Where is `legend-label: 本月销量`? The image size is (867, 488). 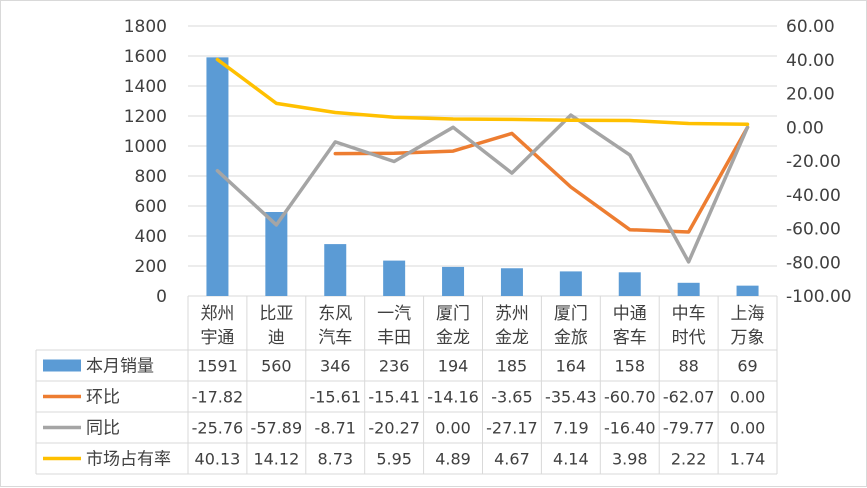
legend-label: 本月销量 is located at coordinates (120, 367).